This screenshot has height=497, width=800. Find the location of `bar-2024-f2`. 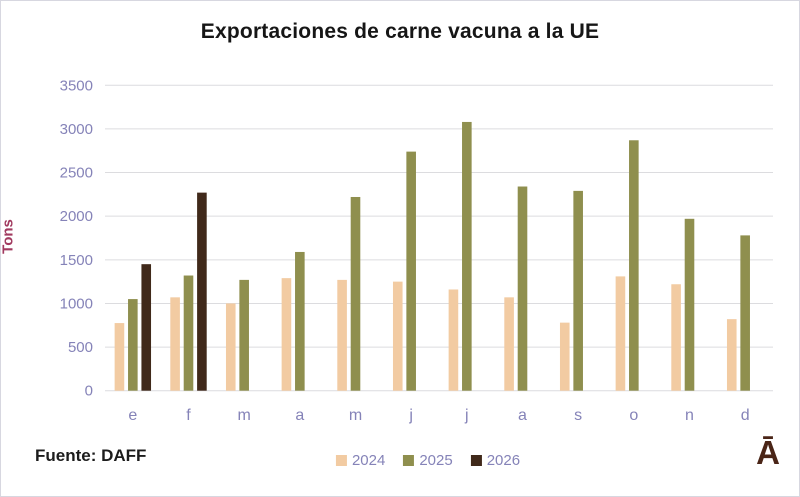

bar-2024-f2 is located at coordinates (175, 344).